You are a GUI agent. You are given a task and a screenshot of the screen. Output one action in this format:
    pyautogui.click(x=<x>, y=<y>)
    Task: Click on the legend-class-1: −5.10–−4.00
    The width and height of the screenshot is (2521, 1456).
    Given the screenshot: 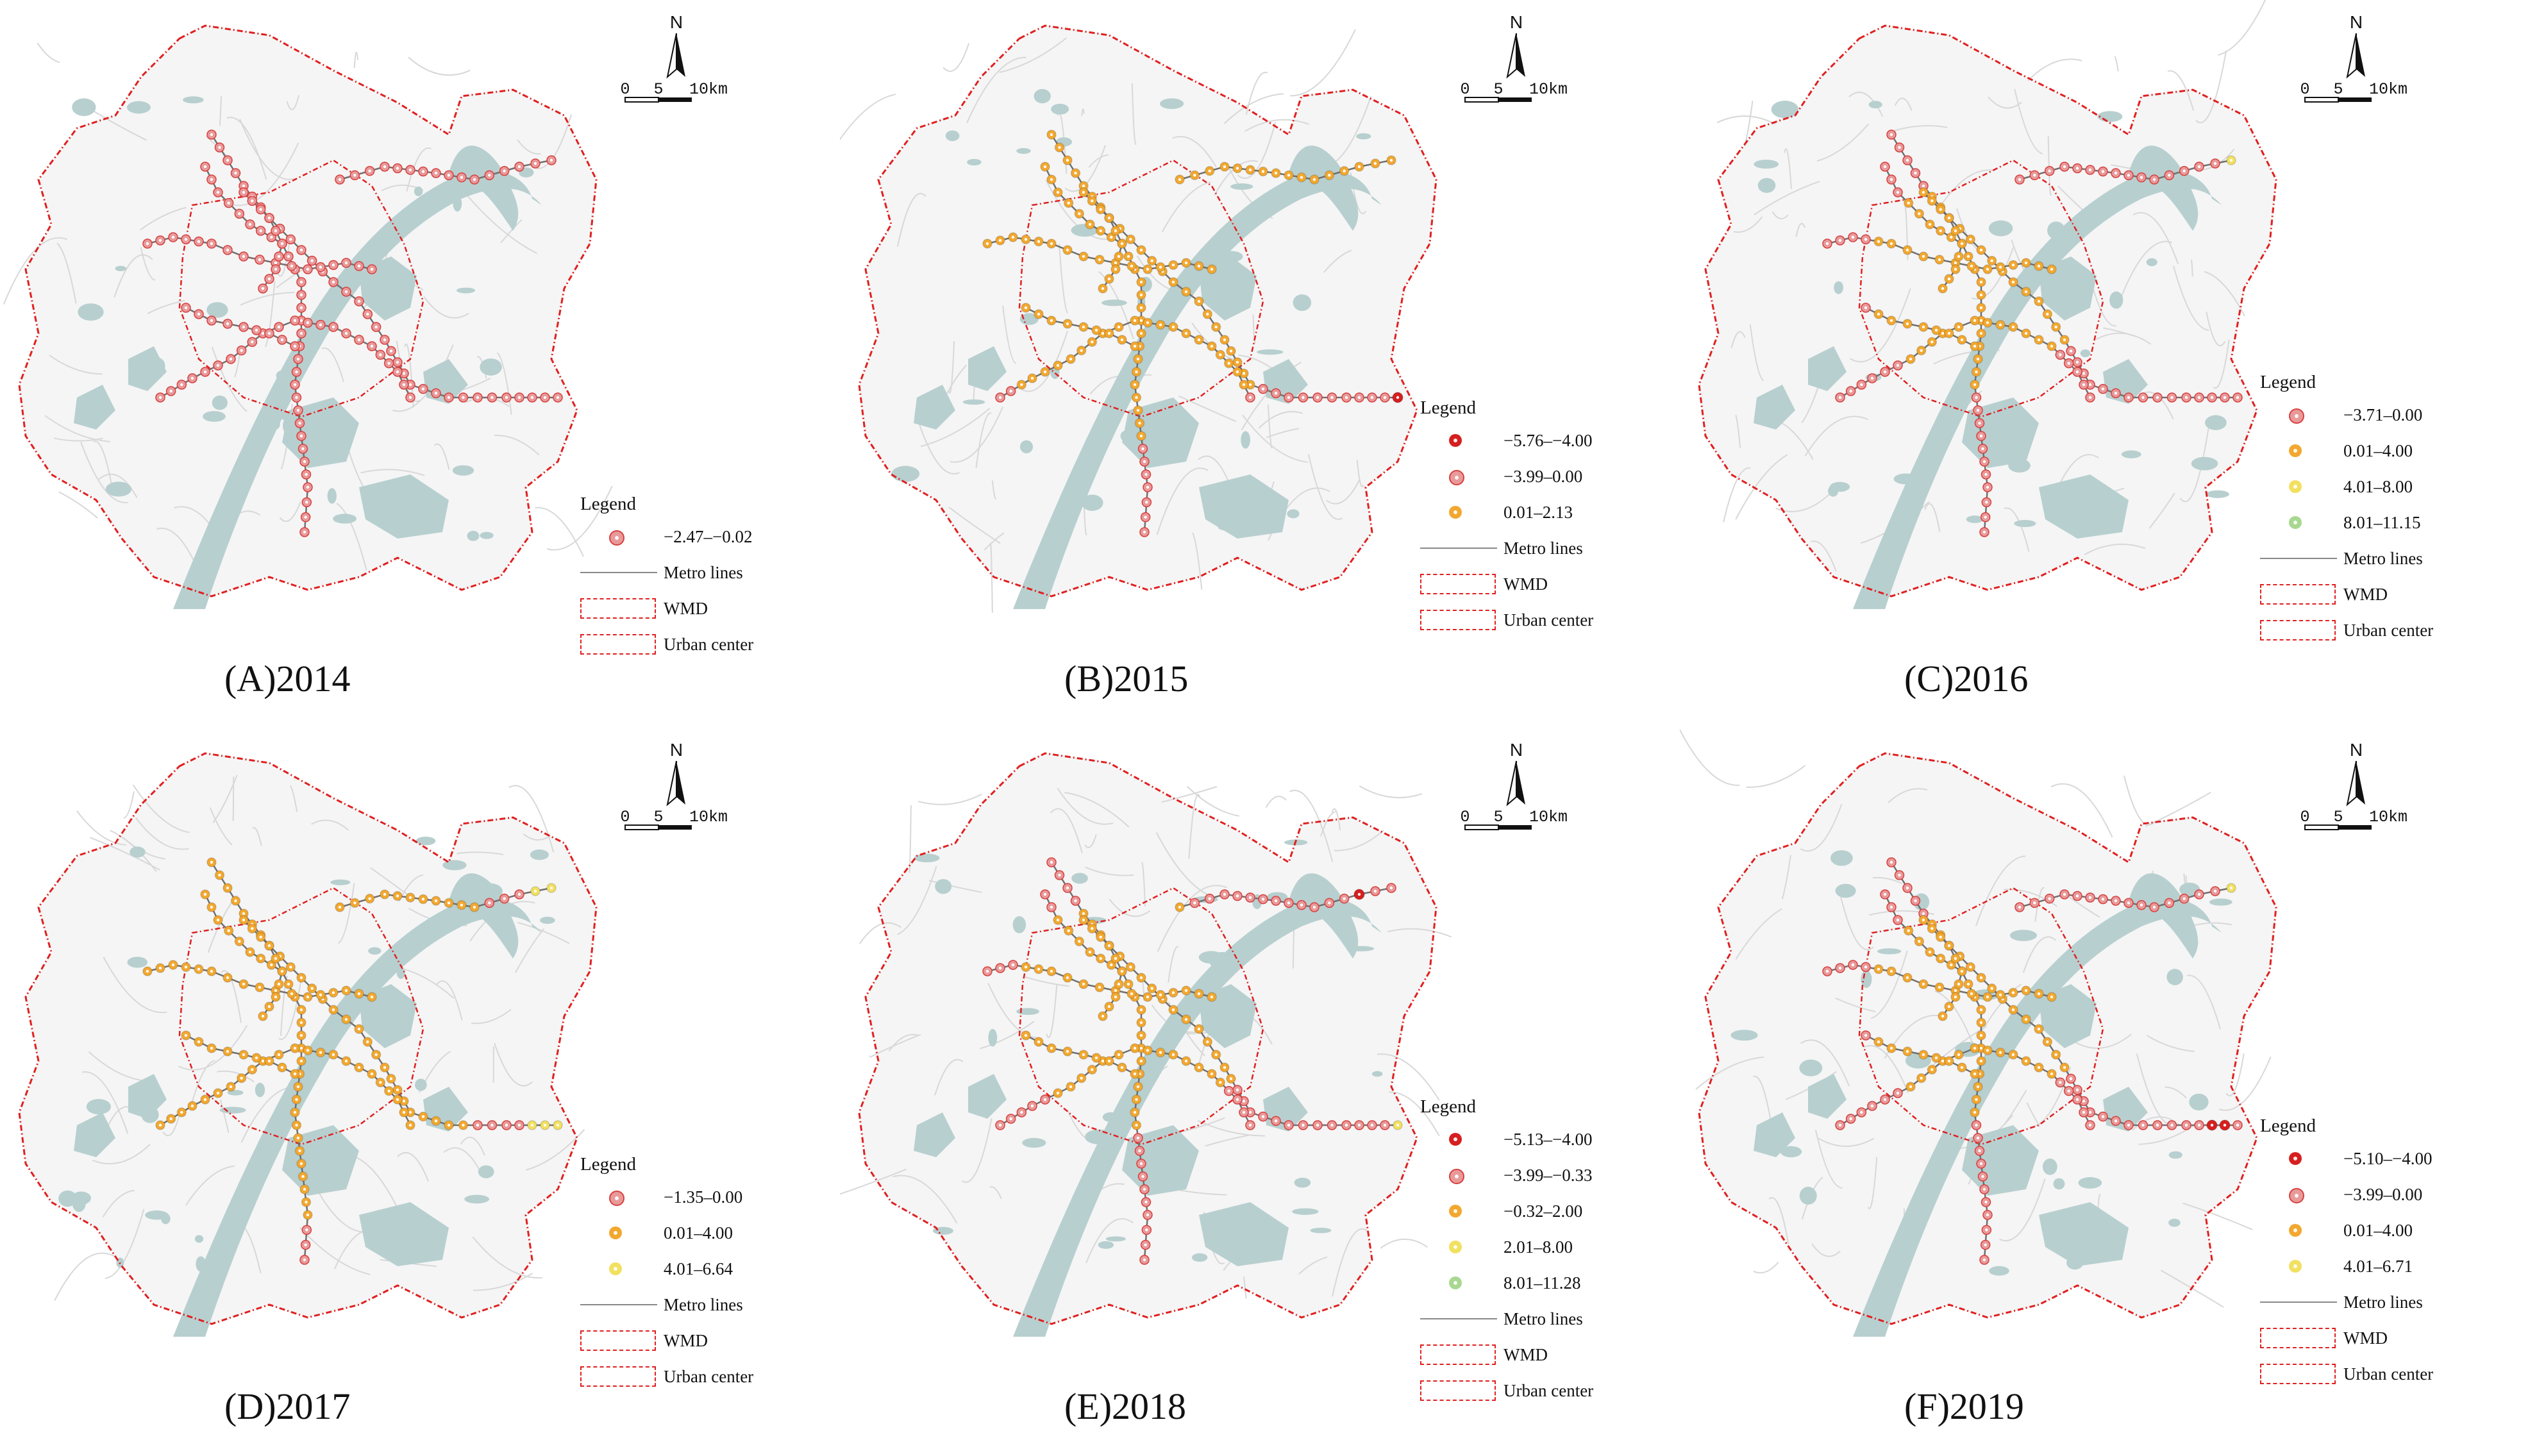 What is the action you would take?
    pyautogui.click(x=2346, y=1158)
    